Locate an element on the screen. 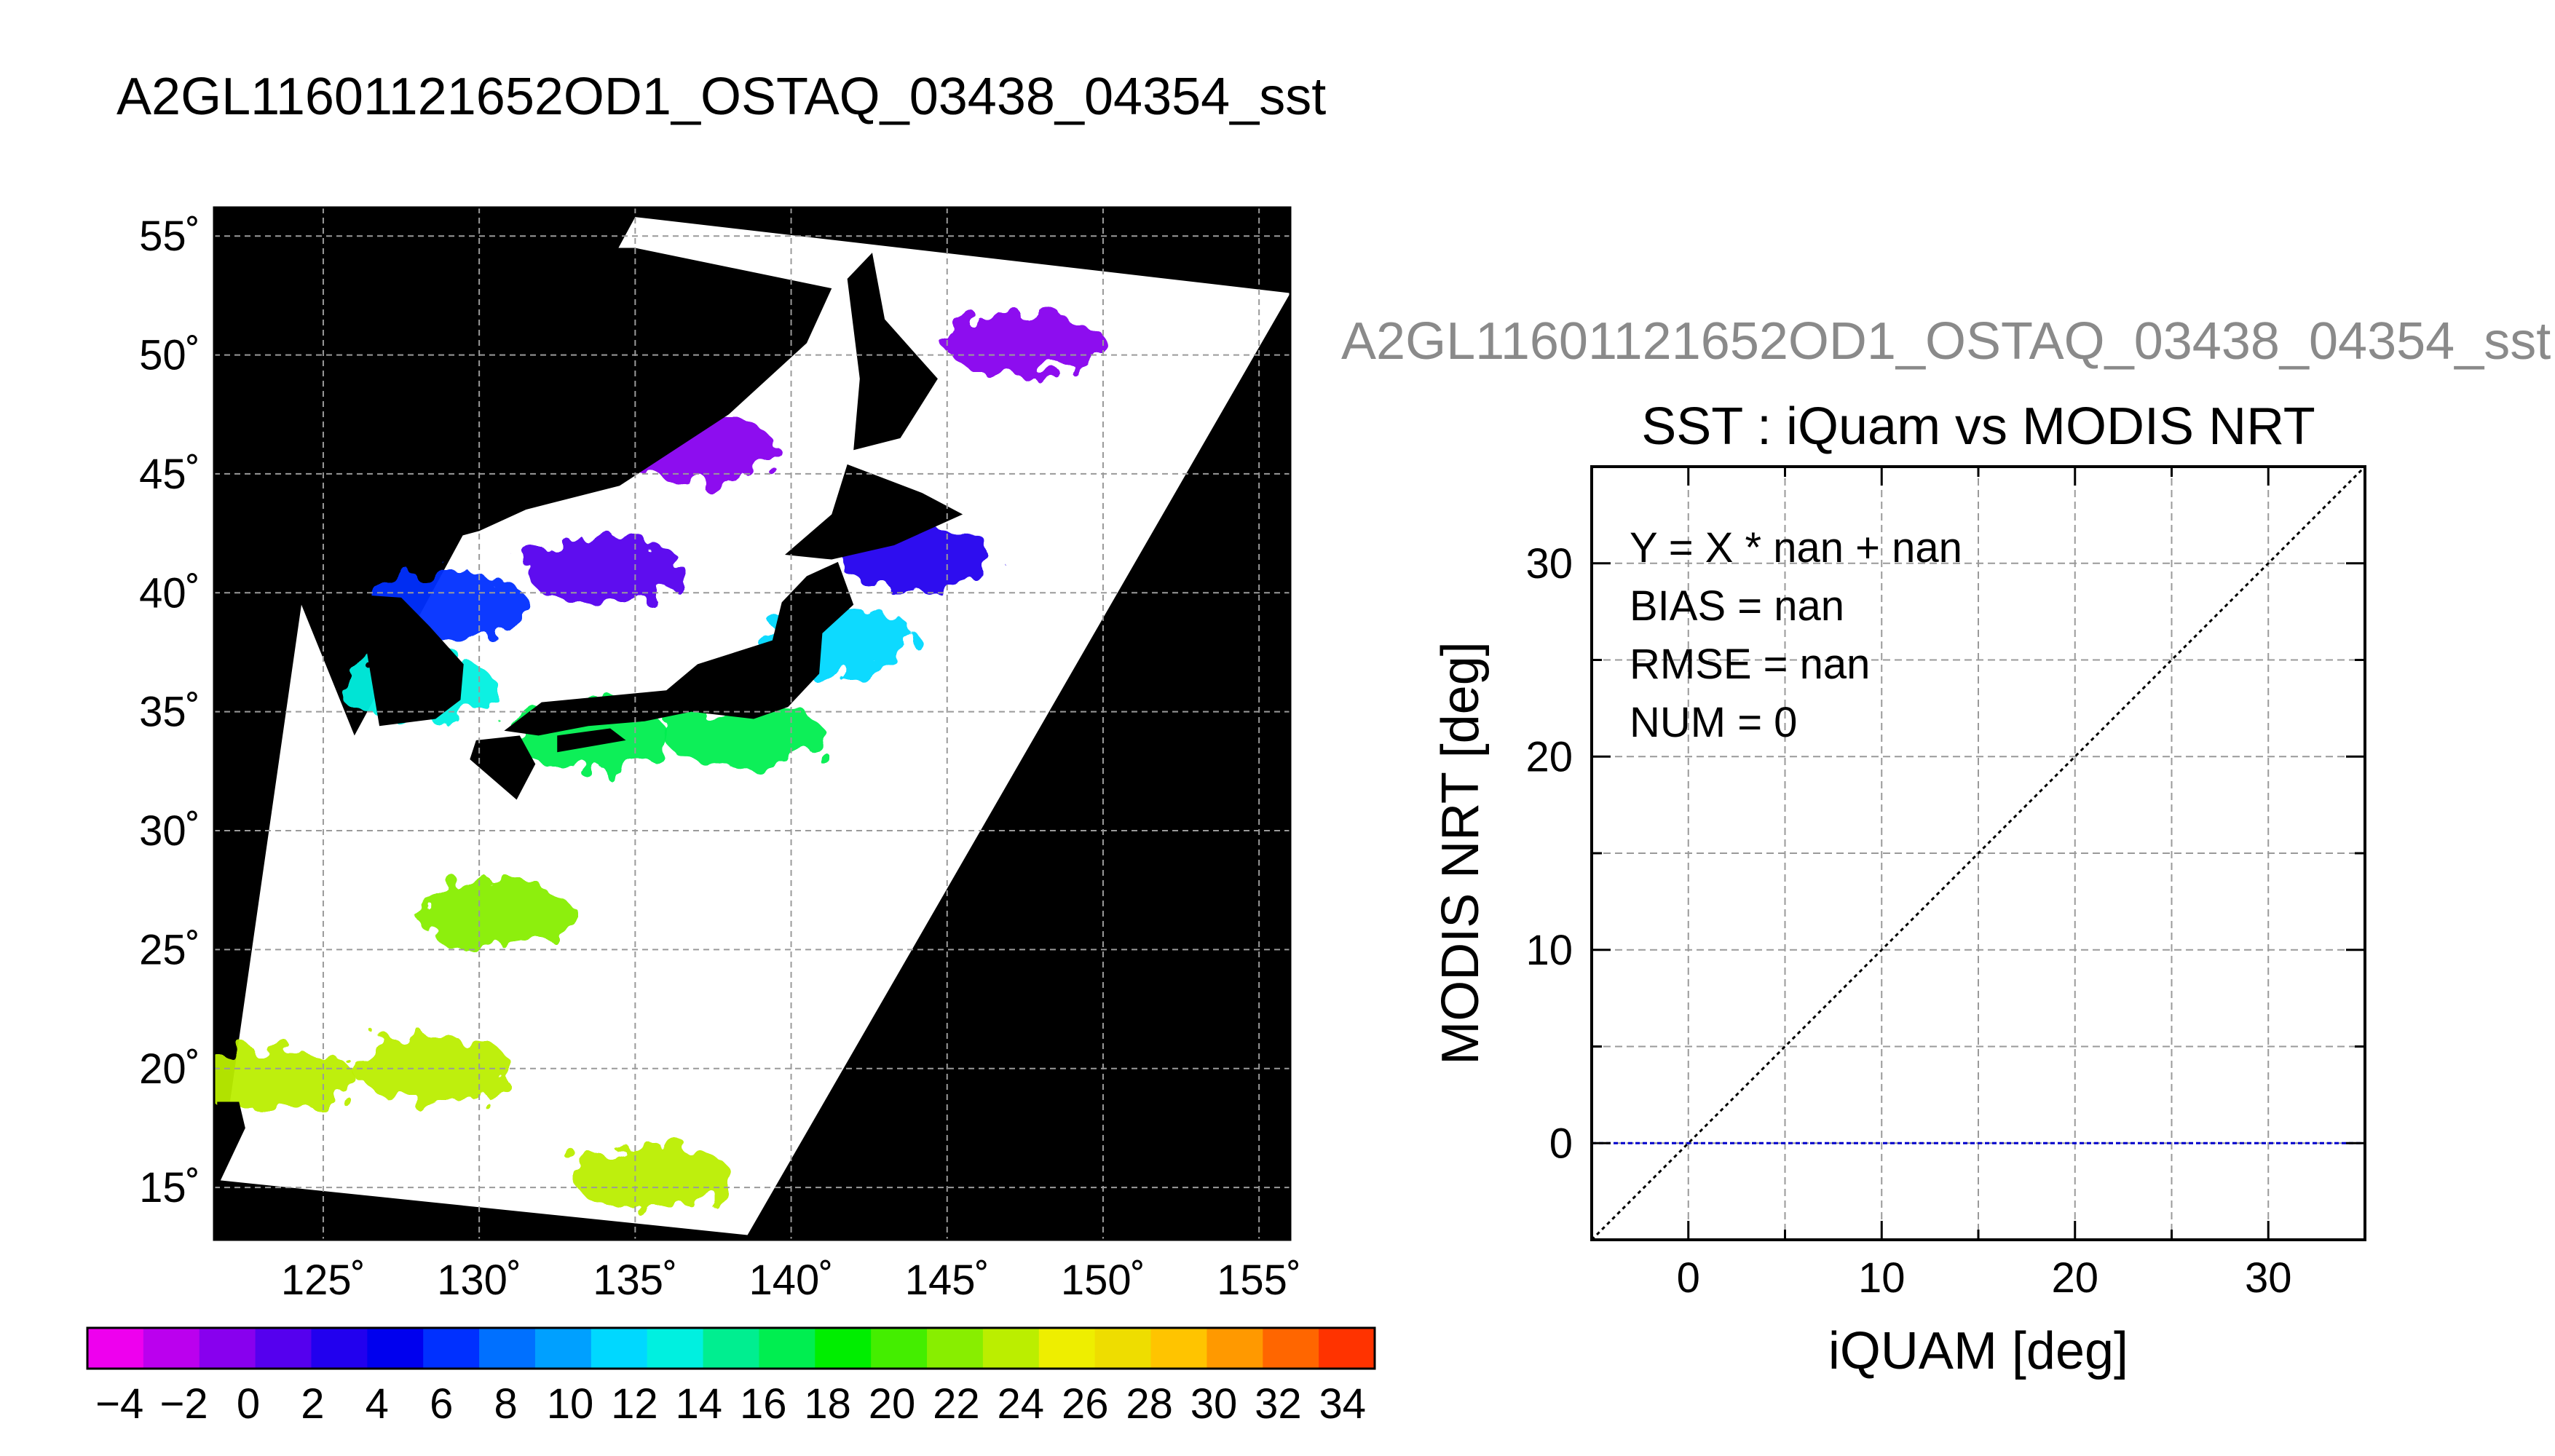 The width and height of the screenshot is (2555, 1456). colorbar-tick-label: 6 is located at coordinates (441, 1404).